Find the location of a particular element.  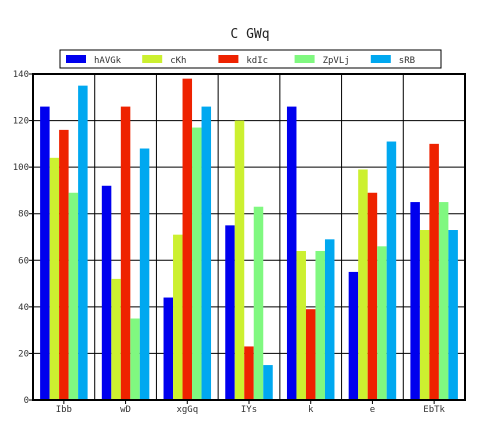

x-tick-label: wD is located at coordinates (125, 410).